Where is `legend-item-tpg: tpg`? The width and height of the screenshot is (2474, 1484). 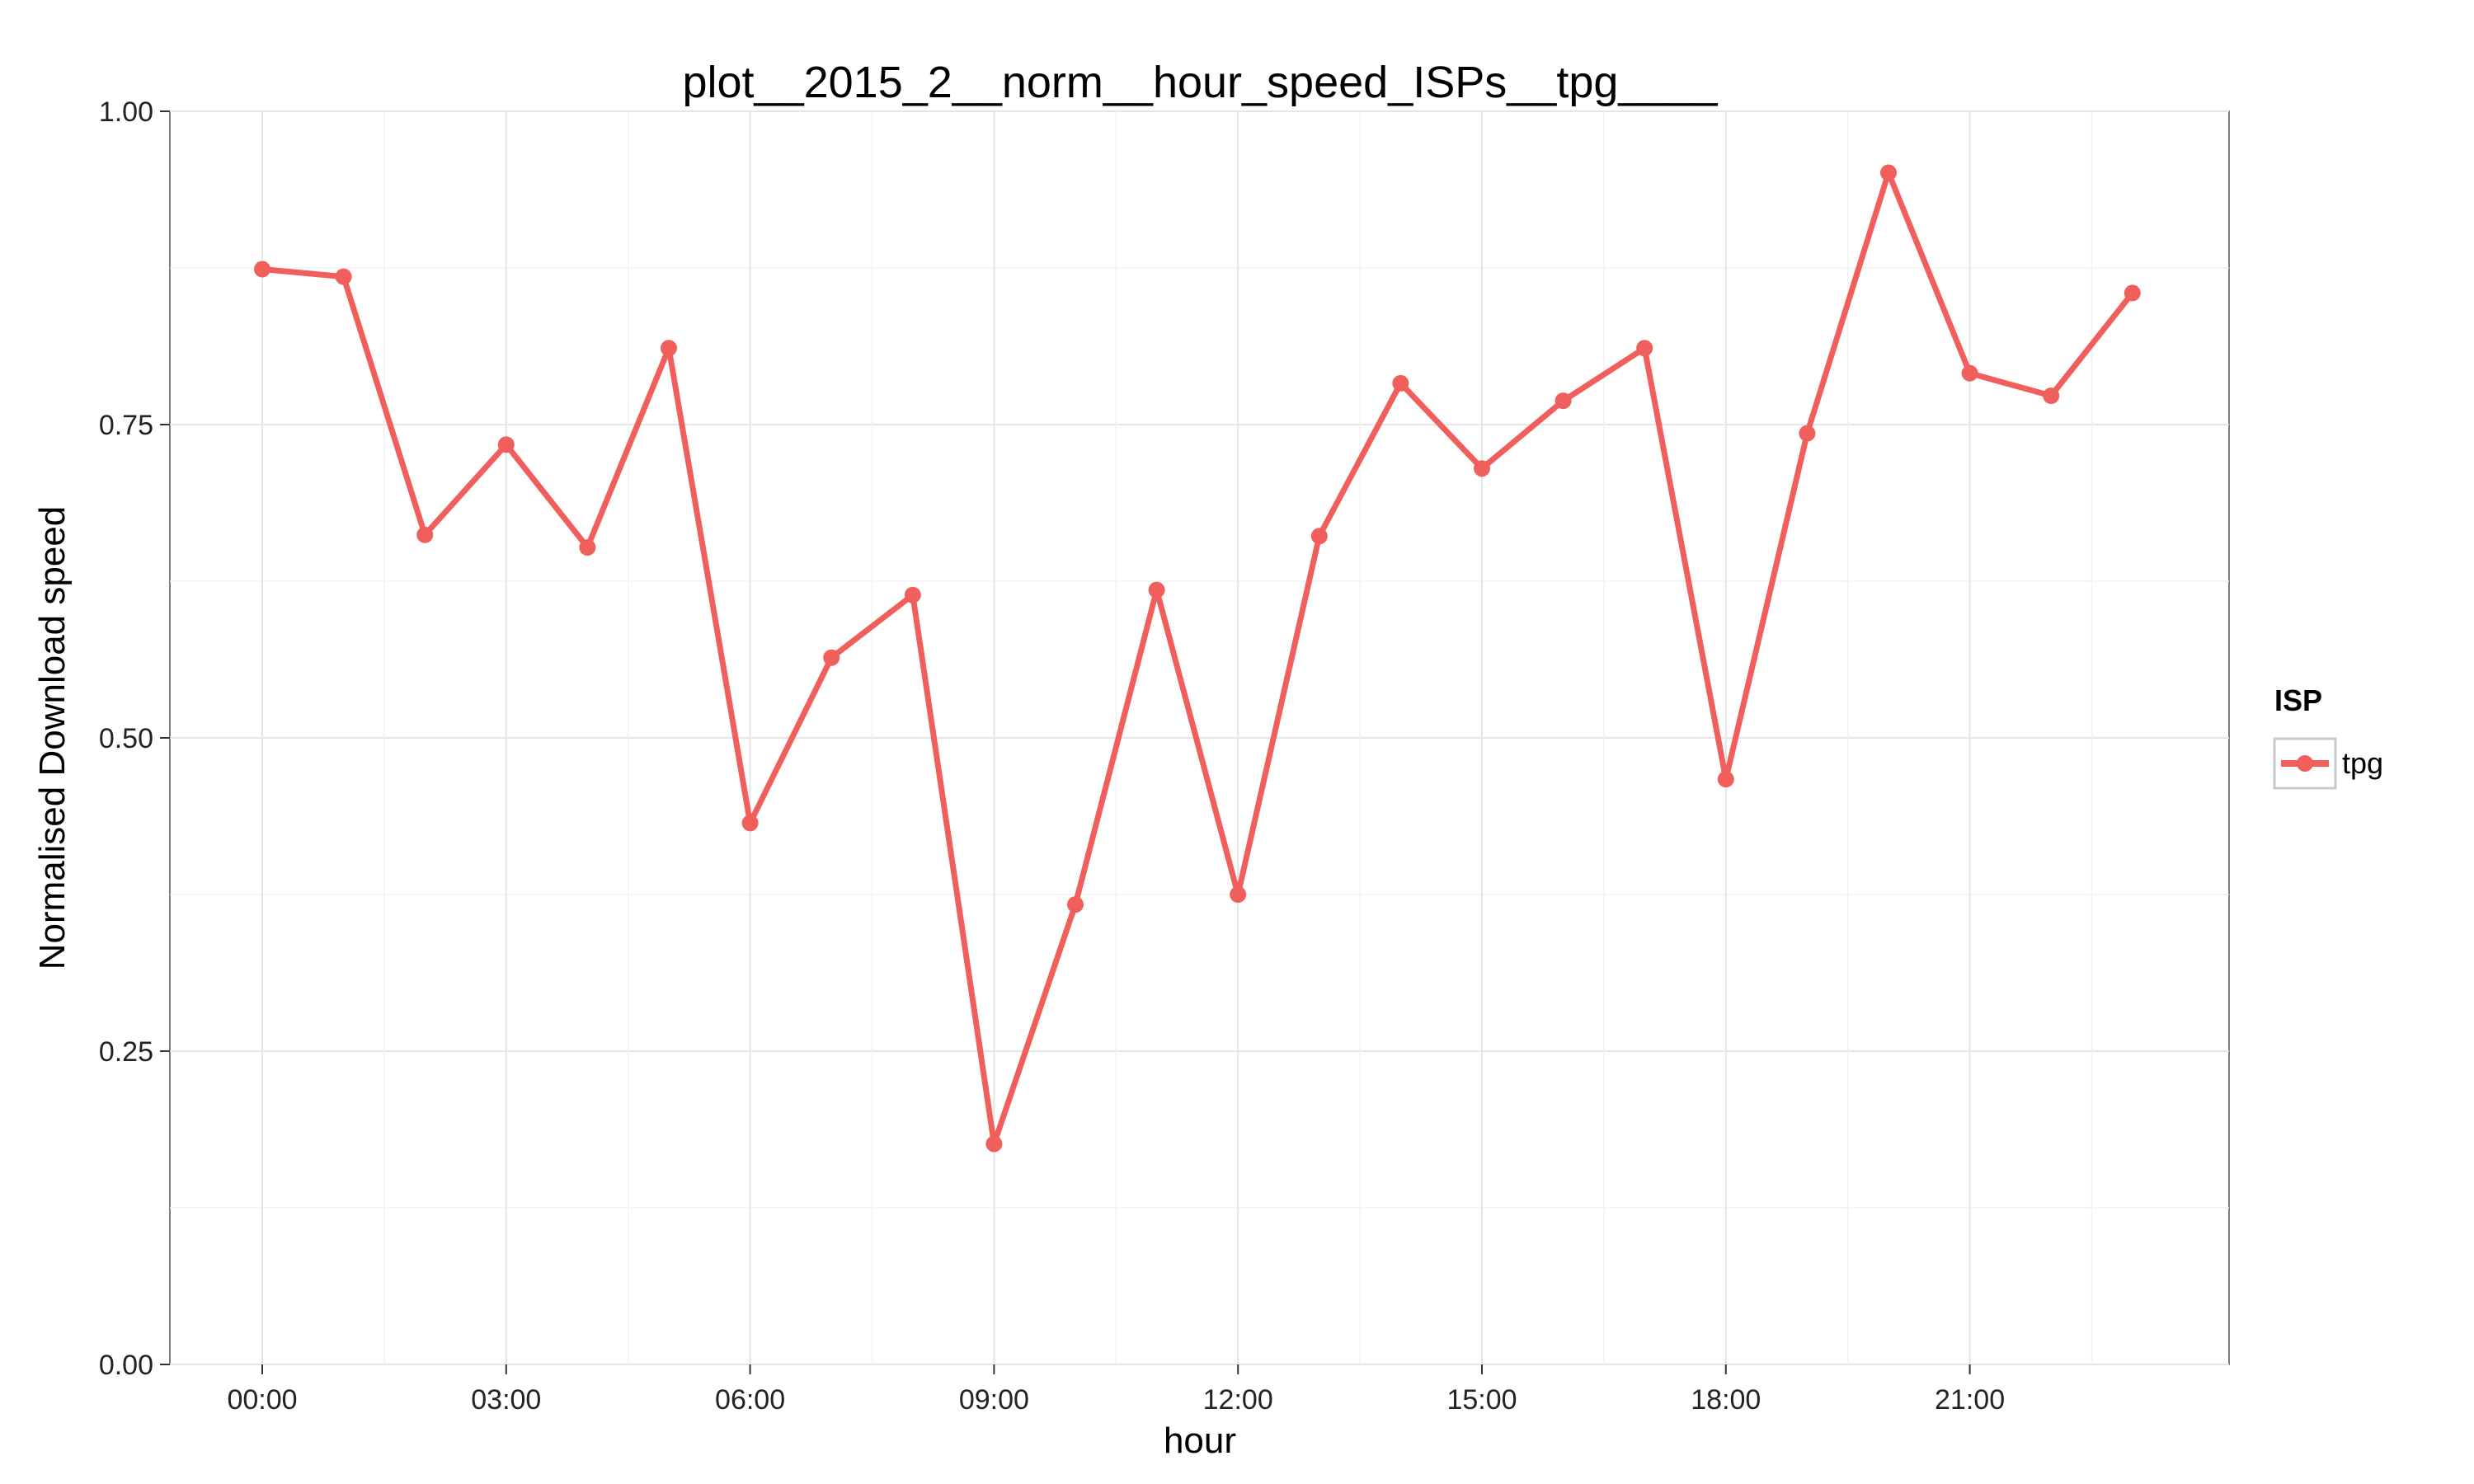 legend-item-tpg: tpg is located at coordinates (2362, 763).